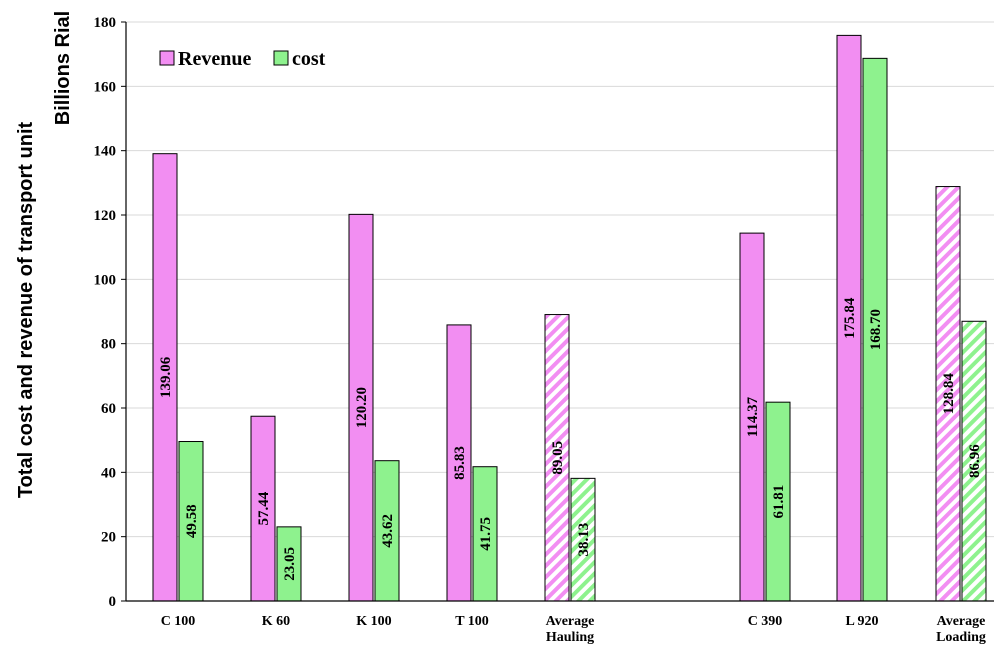  Describe the element at coordinates (570, 637) in the screenshot. I see `x-tick-label: Hauling` at that location.